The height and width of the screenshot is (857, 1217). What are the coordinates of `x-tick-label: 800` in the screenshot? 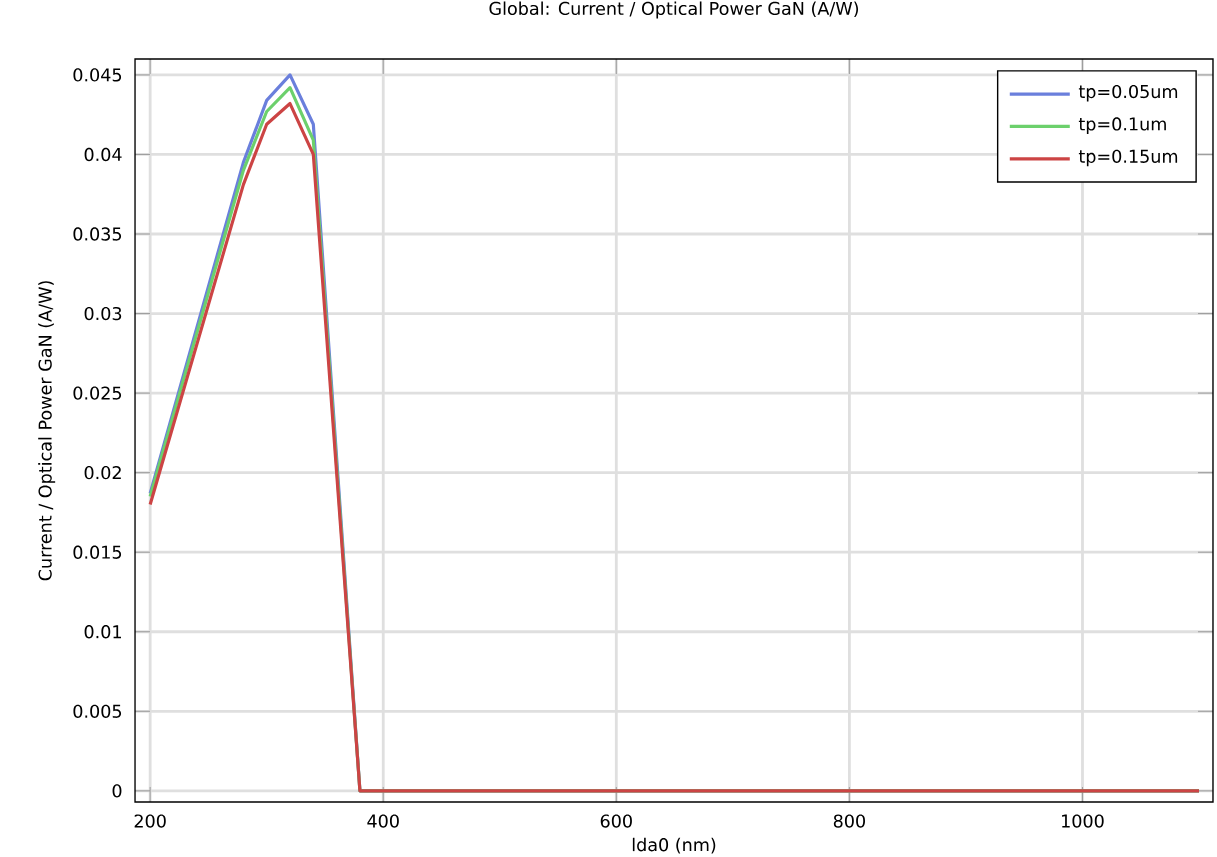 It's located at (849, 821).